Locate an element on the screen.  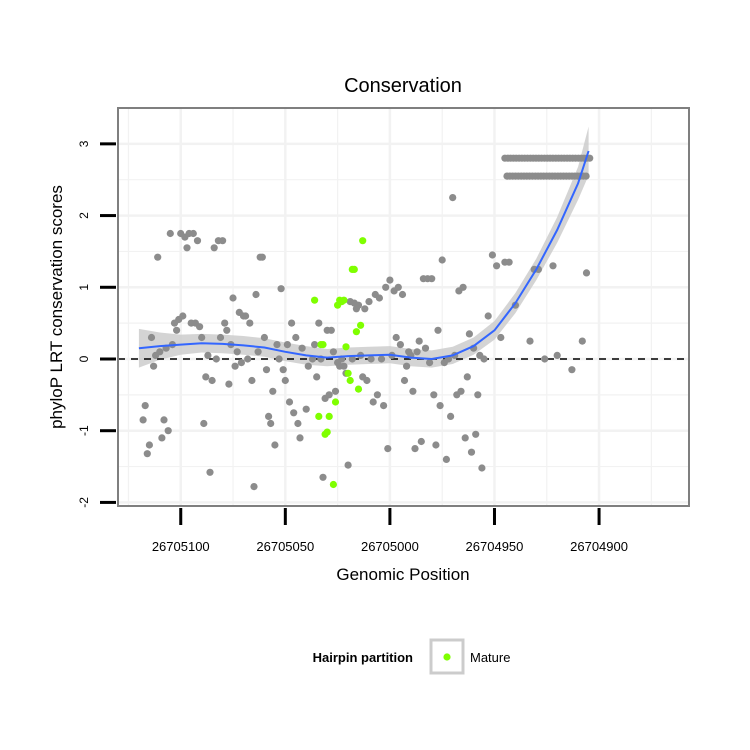
x-tick-label: 26705000 is located at coordinates (390, 546).